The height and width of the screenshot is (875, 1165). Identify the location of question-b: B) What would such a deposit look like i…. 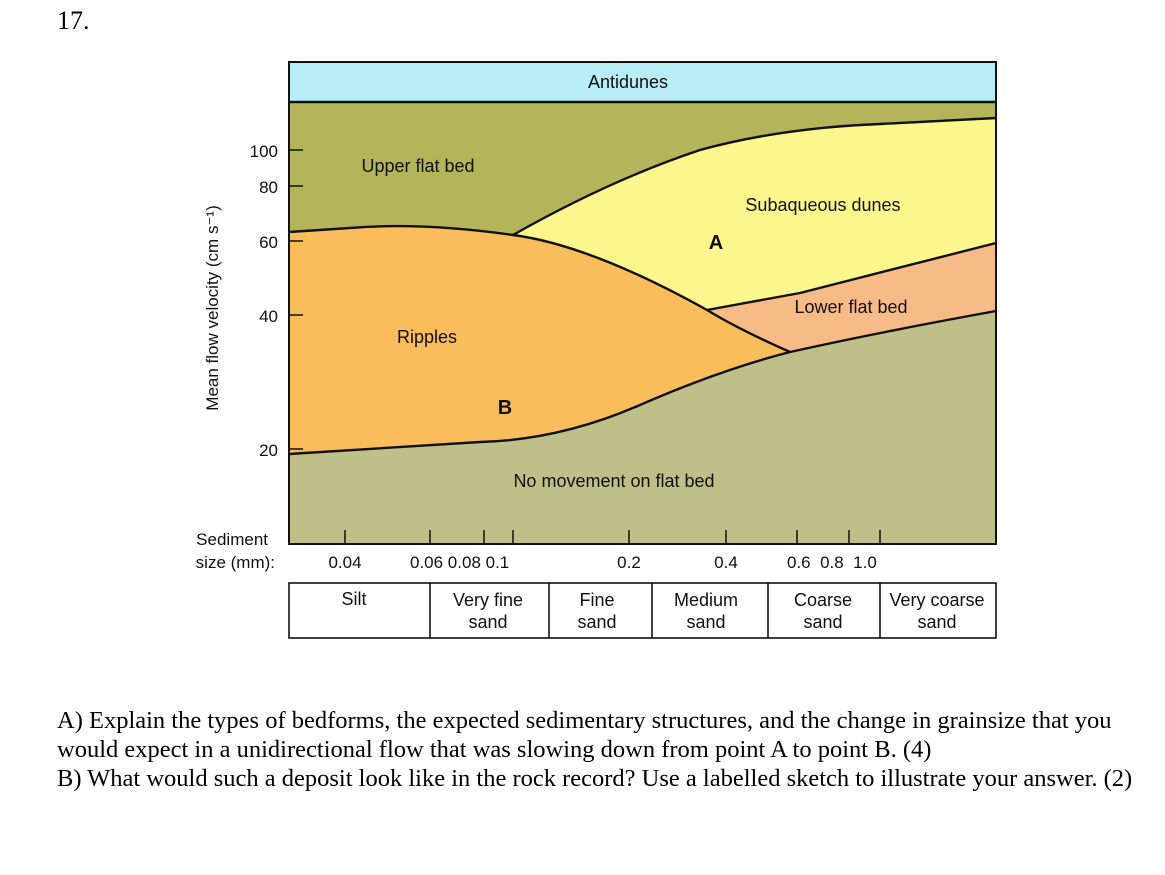
(595, 778).